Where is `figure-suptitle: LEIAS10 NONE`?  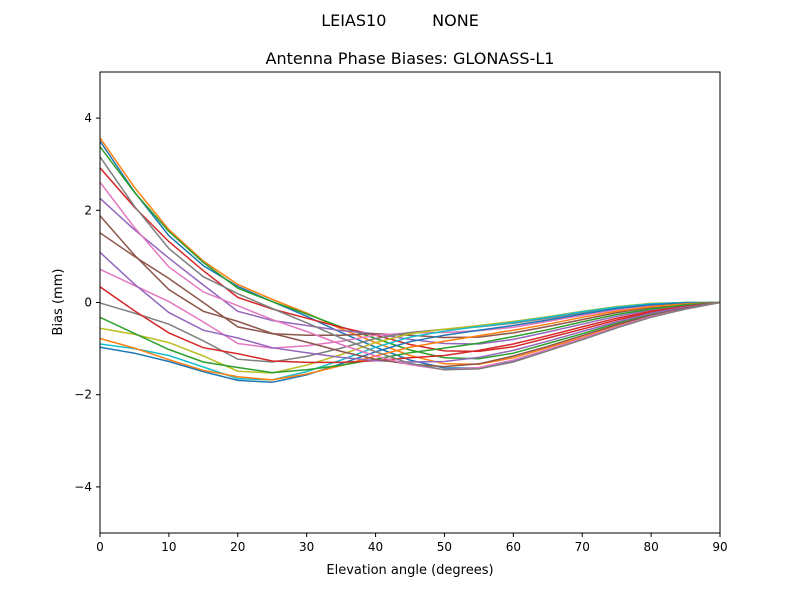
figure-suptitle: LEIAS10 NONE is located at coordinates (400, 20).